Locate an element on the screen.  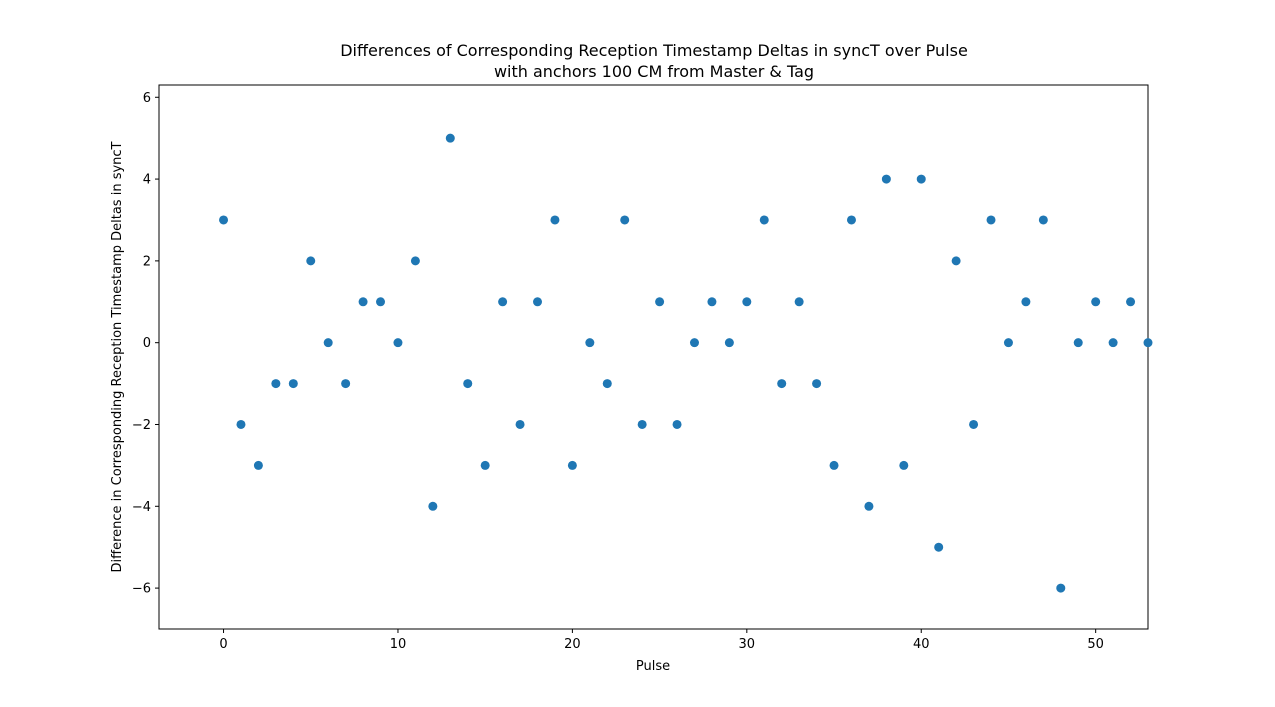
x-tick-label: 50 is located at coordinates (1095, 644).